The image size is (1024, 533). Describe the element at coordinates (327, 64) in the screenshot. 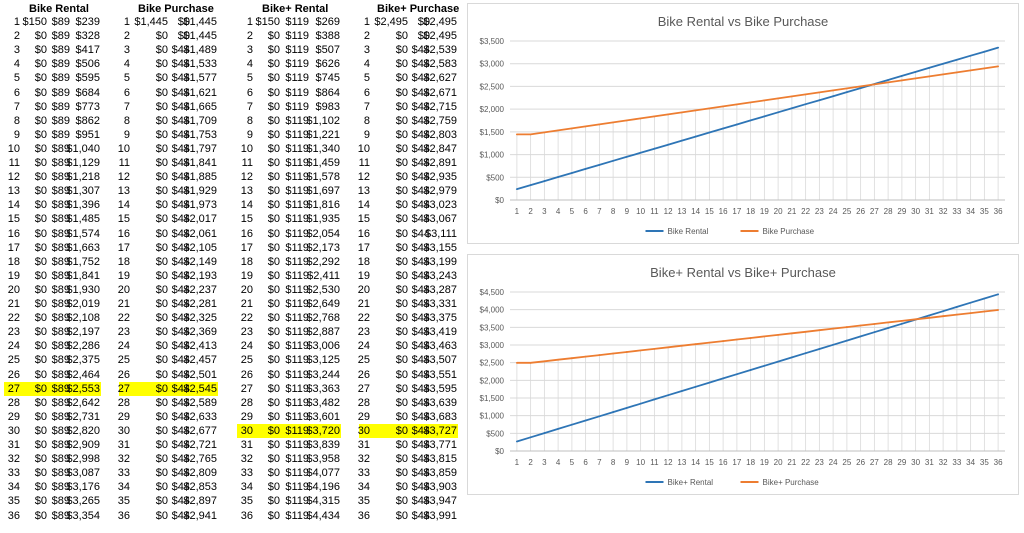

I see `table-cell: $626` at that location.